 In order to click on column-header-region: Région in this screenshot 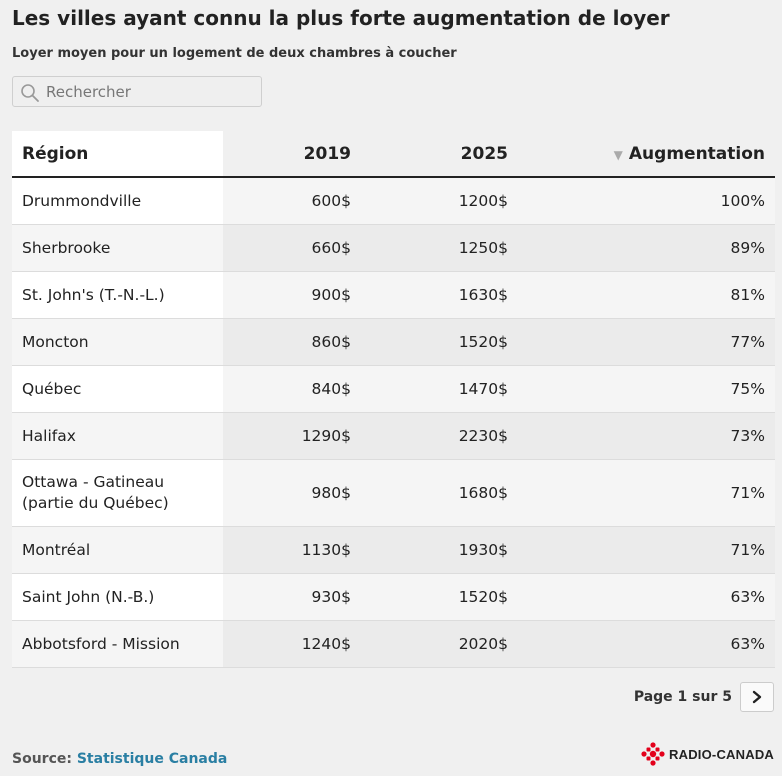, I will do `click(117, 154)`.